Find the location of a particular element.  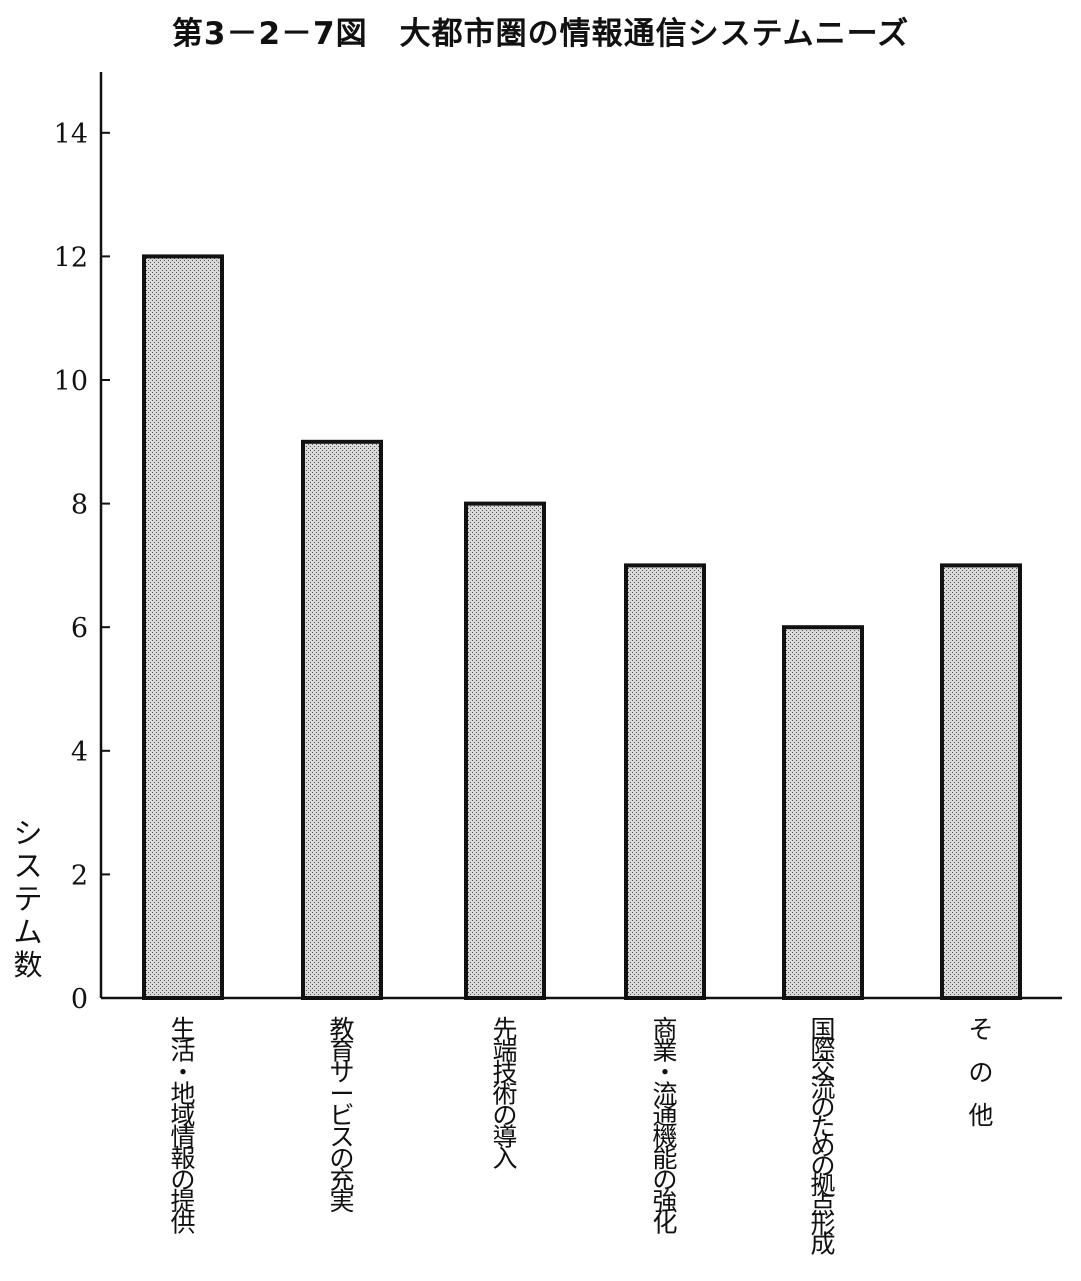

category-label-text: そ の 他 is located at coordinates (980, 1072).